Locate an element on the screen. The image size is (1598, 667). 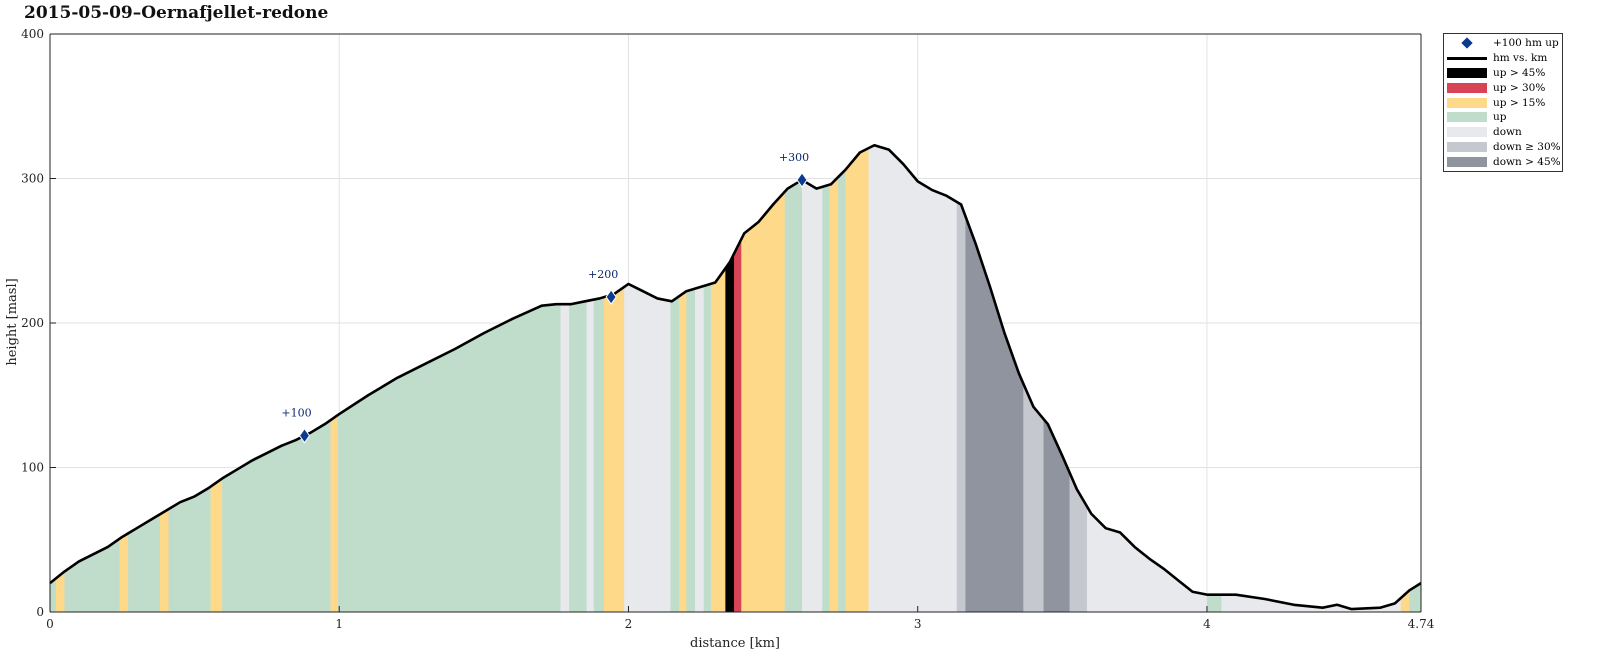
diamond-icon is located at coordinates (1467, 43).